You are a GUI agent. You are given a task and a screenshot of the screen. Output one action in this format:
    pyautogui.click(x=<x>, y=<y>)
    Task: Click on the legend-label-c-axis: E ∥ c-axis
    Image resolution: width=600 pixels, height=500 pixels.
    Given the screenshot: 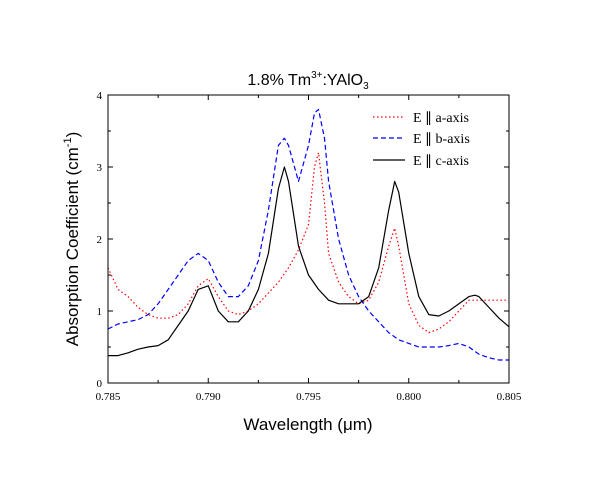 What is the action you would take?
    pyautogui.click(x=441, y=161)
    